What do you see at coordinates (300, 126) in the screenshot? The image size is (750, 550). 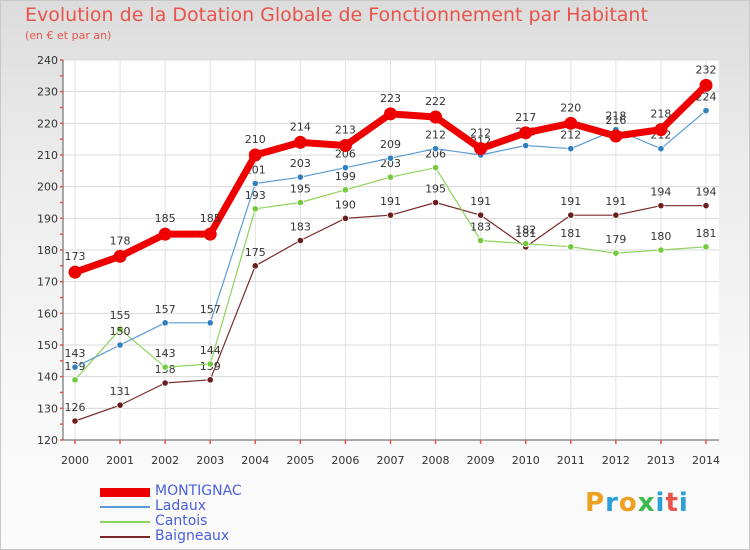 I see `data-label-montignac: 214` at bounding box center [300, 126].